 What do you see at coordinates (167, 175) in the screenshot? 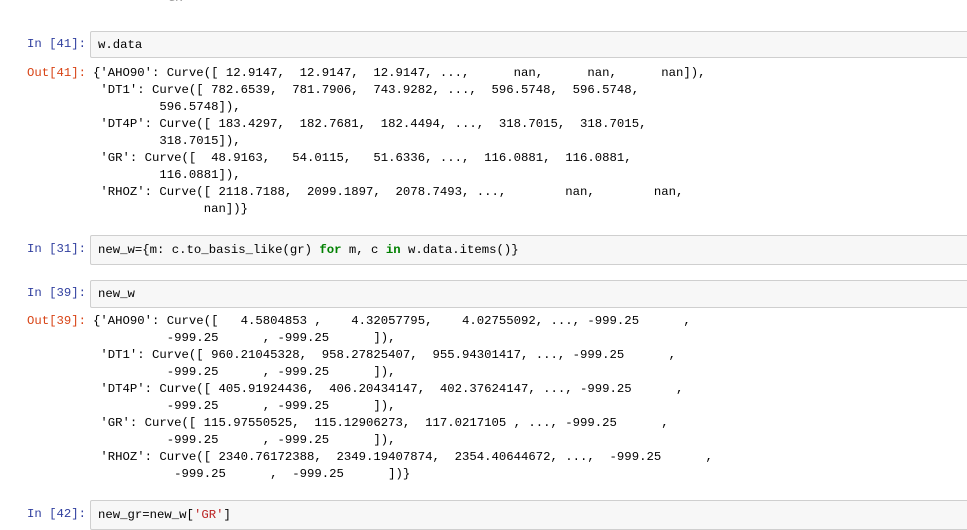
I see `output-line: 116.0881]),` at bounding box center [167, 175].